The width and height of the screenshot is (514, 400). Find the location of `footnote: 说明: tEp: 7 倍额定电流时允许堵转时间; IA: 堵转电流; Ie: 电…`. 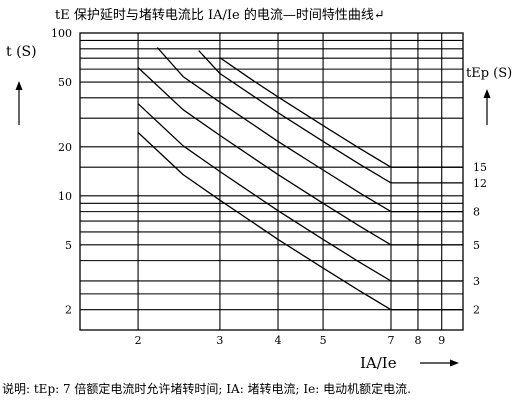

footnote: 说明: tEp: 7 倍额定电流时允许堵转时间; IA: 堵转电流; Ie: 电… is located at coordinates (206, 389).